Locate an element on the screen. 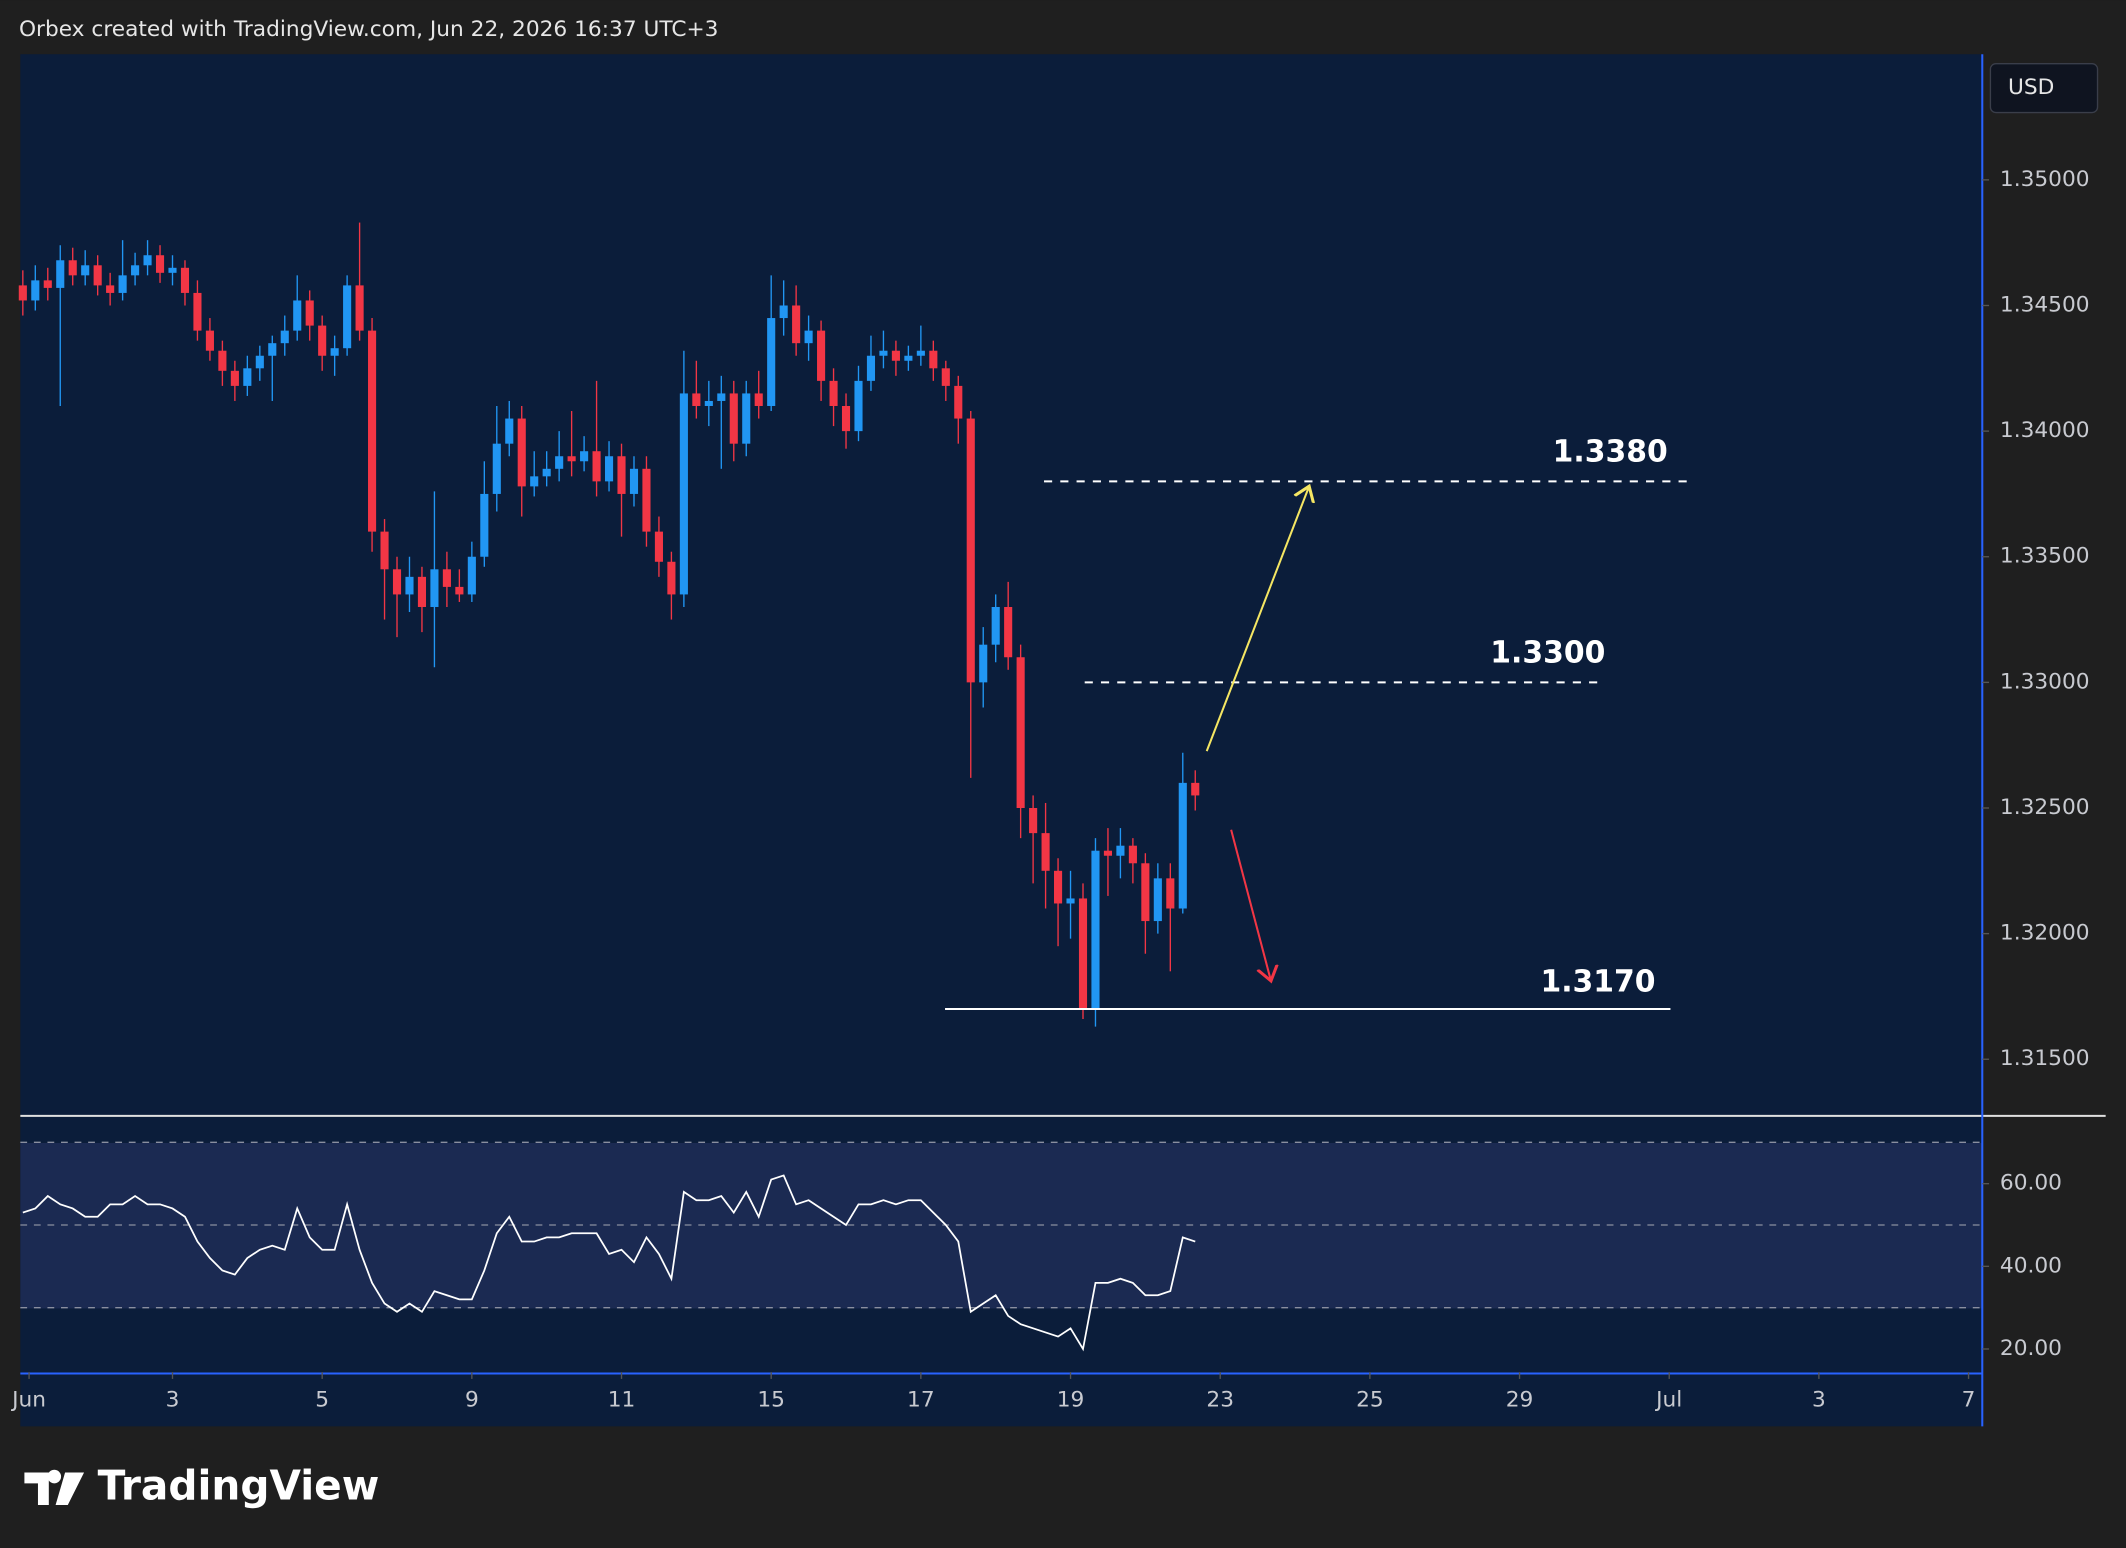  rsi-band is located at coordinates (1001, 1225).